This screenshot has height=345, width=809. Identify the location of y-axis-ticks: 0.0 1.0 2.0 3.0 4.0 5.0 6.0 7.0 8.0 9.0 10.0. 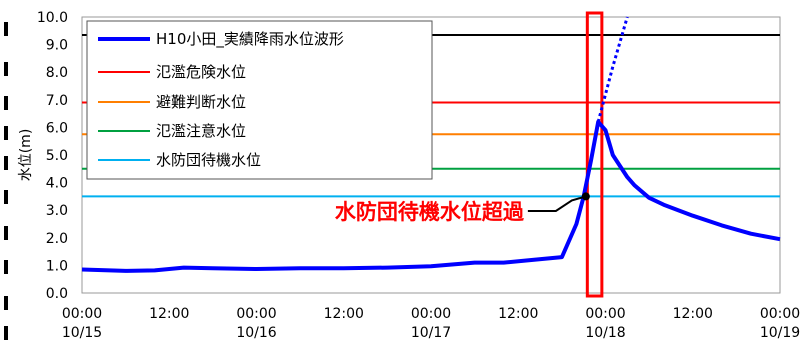
(52, 156).